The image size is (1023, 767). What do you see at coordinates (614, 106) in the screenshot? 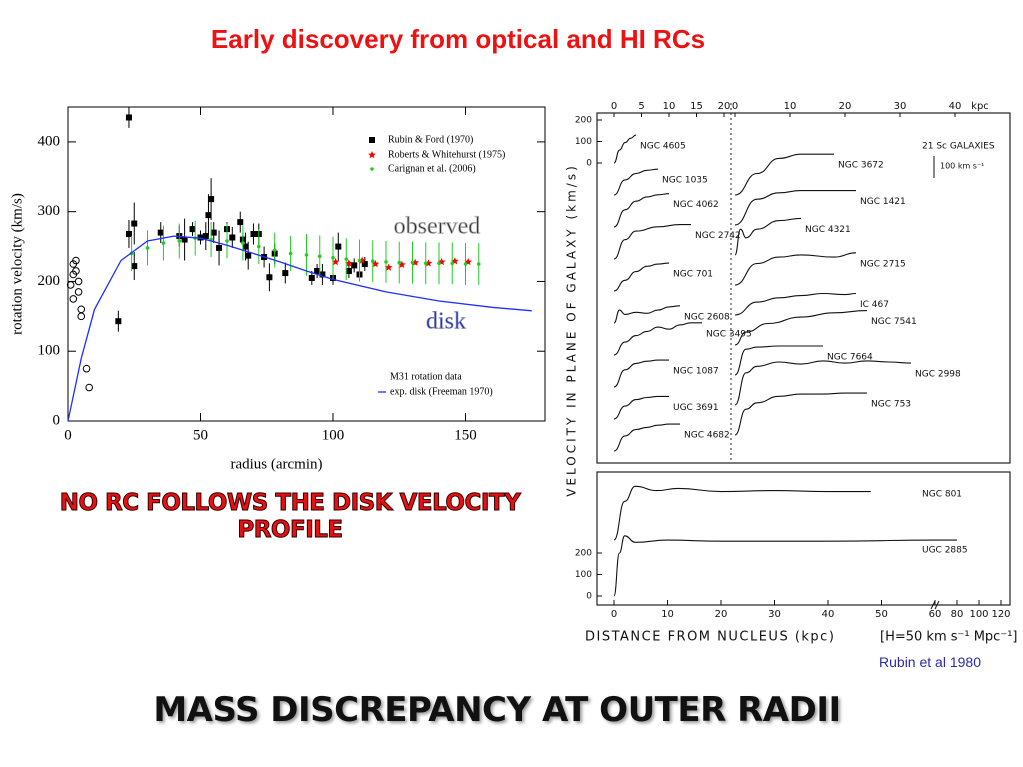
I see `top-tick-label: 0` at bounding box center [614, 106].